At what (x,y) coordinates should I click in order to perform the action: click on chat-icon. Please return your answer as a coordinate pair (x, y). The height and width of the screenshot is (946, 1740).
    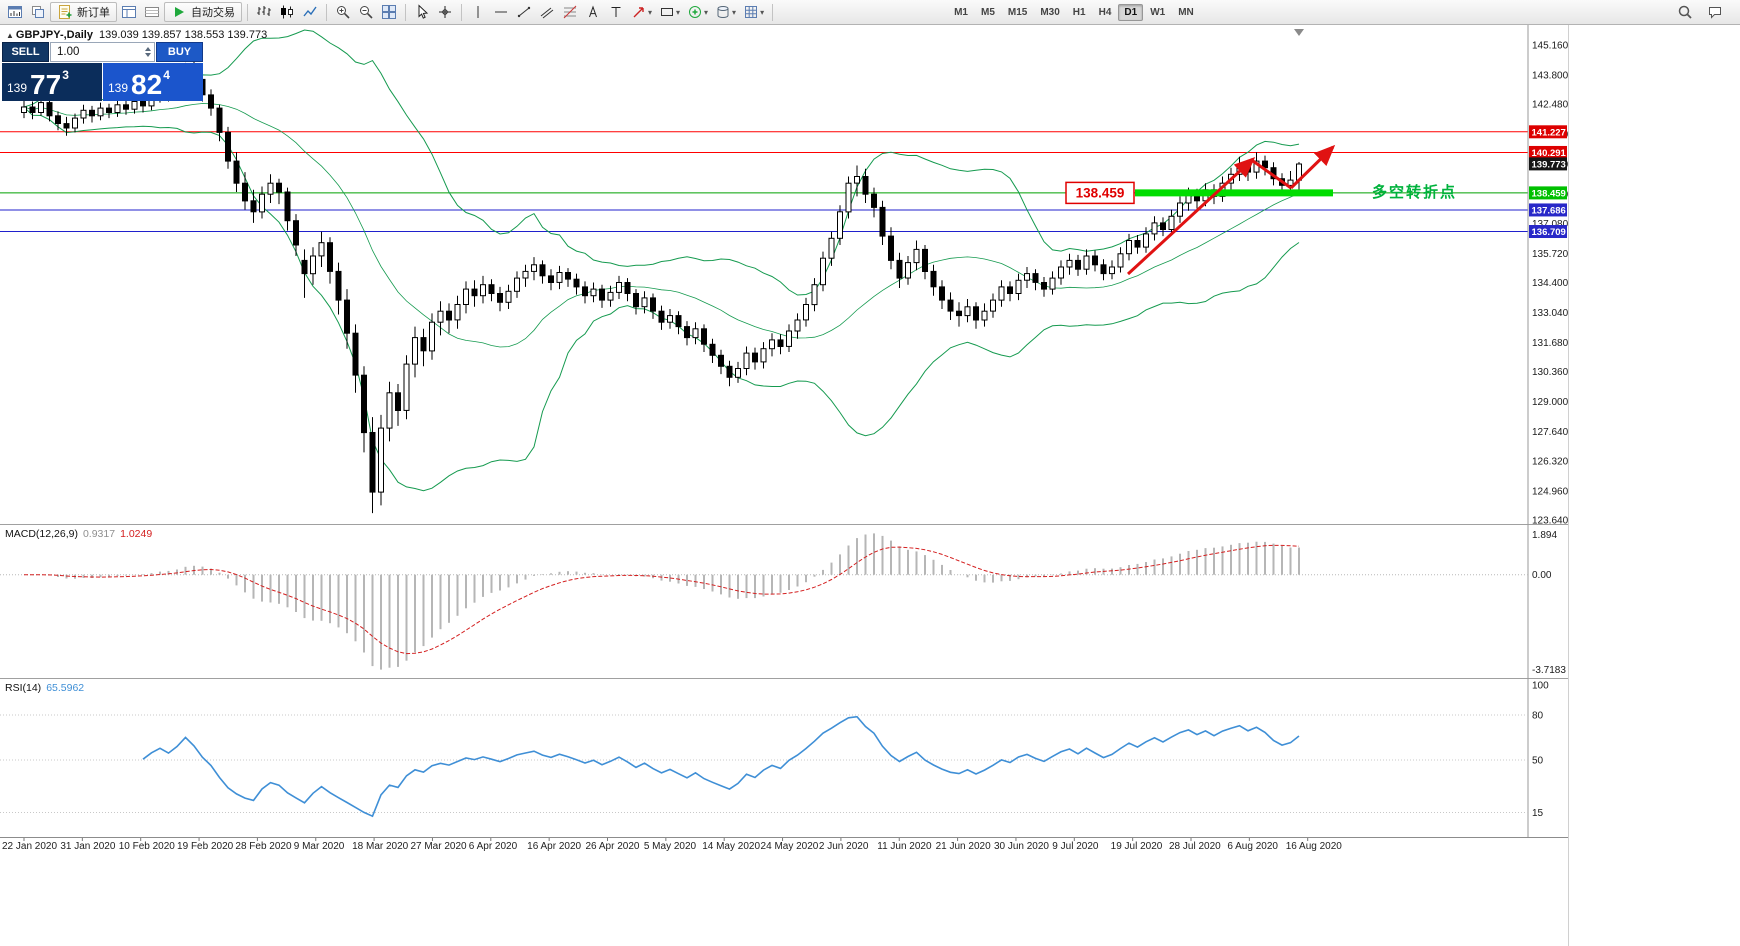
    Looking at the image, I should click on (1715, 12).